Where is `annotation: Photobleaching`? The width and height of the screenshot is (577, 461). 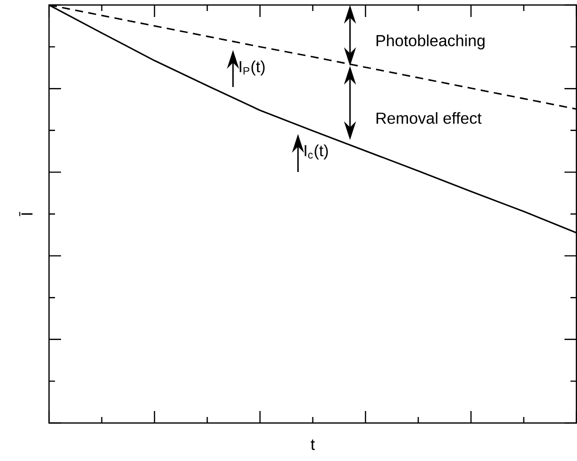
annotation: Photobleaching is located at coordinates (430, 42).